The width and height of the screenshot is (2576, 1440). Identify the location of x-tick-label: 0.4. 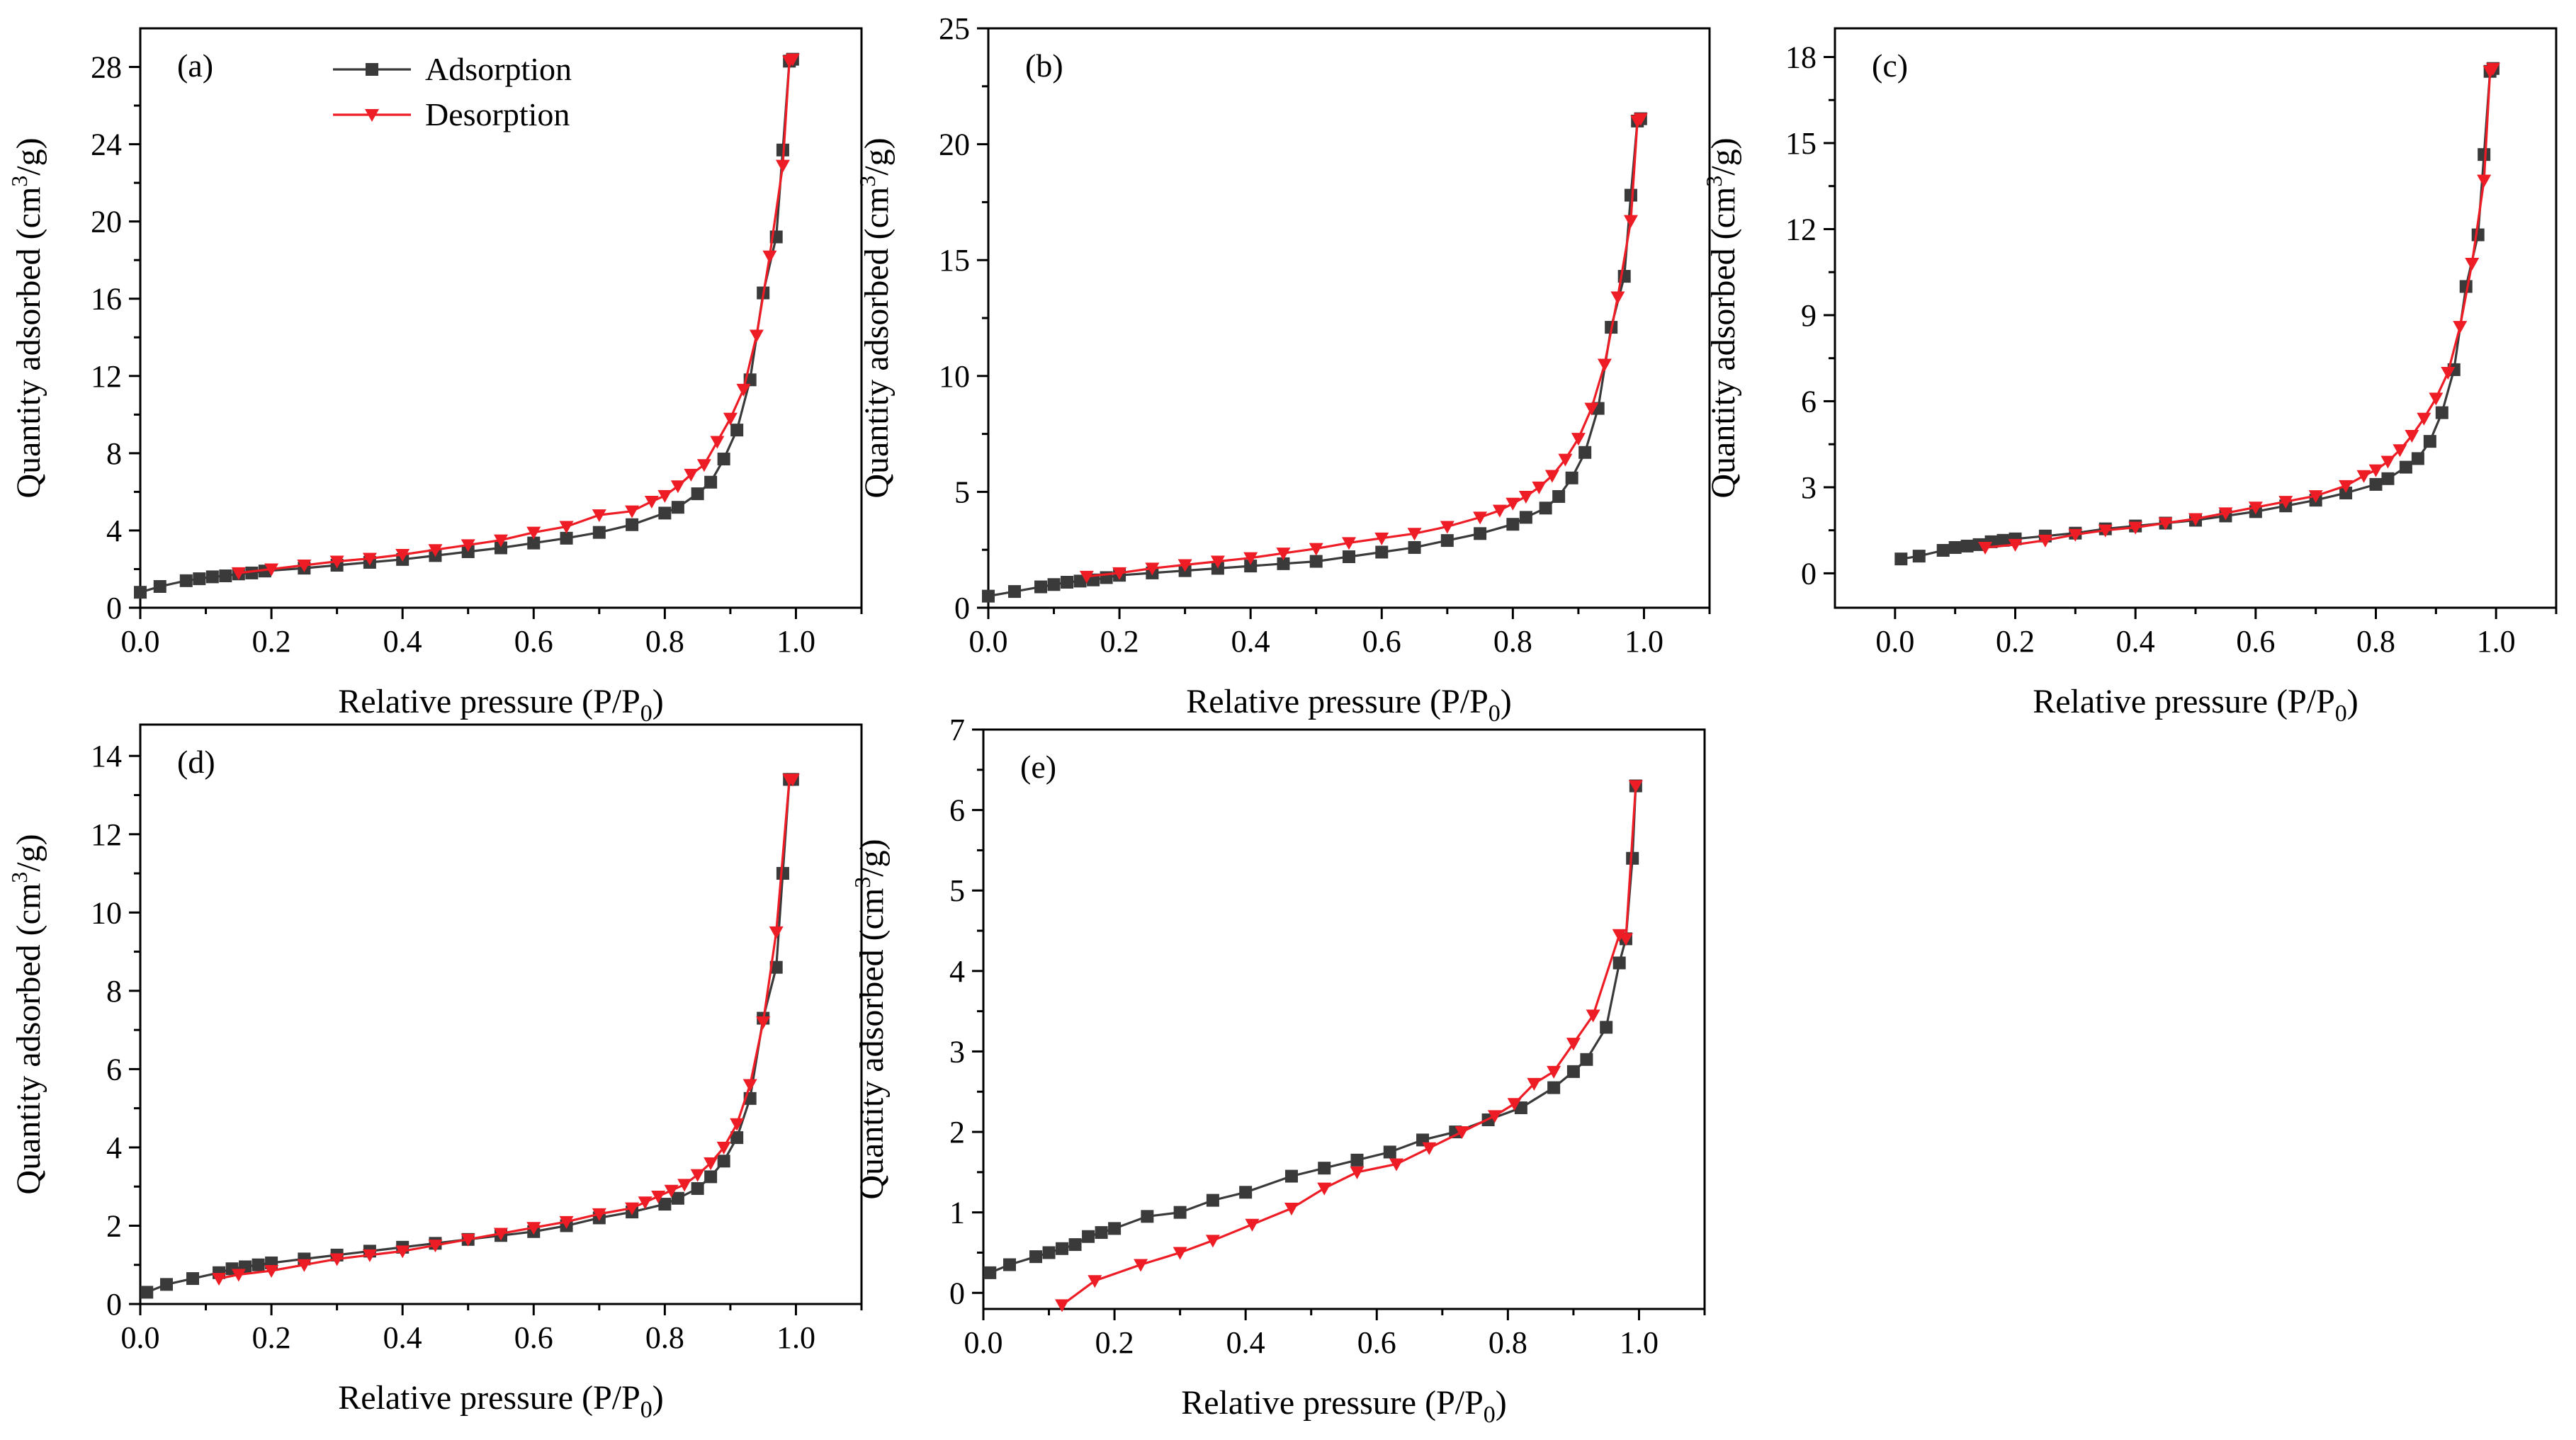
(1245, 1342).